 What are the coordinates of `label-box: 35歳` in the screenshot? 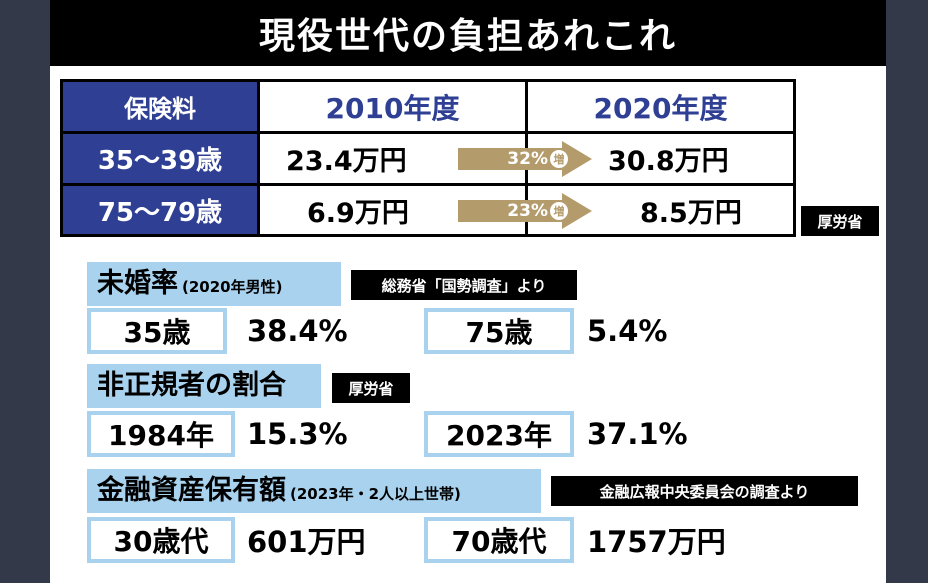 It's located at (157, 331).